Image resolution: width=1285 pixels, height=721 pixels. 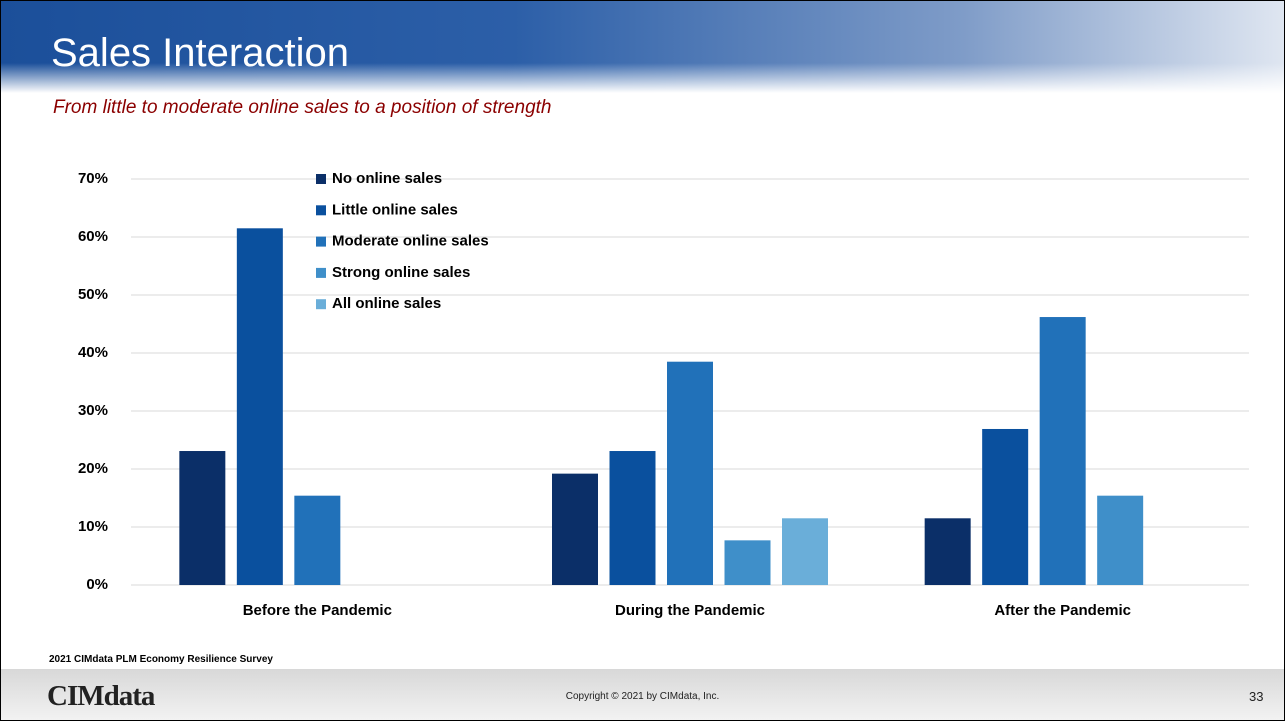 I want to click on legend-label: No online sales, so click(x=387, y=178).